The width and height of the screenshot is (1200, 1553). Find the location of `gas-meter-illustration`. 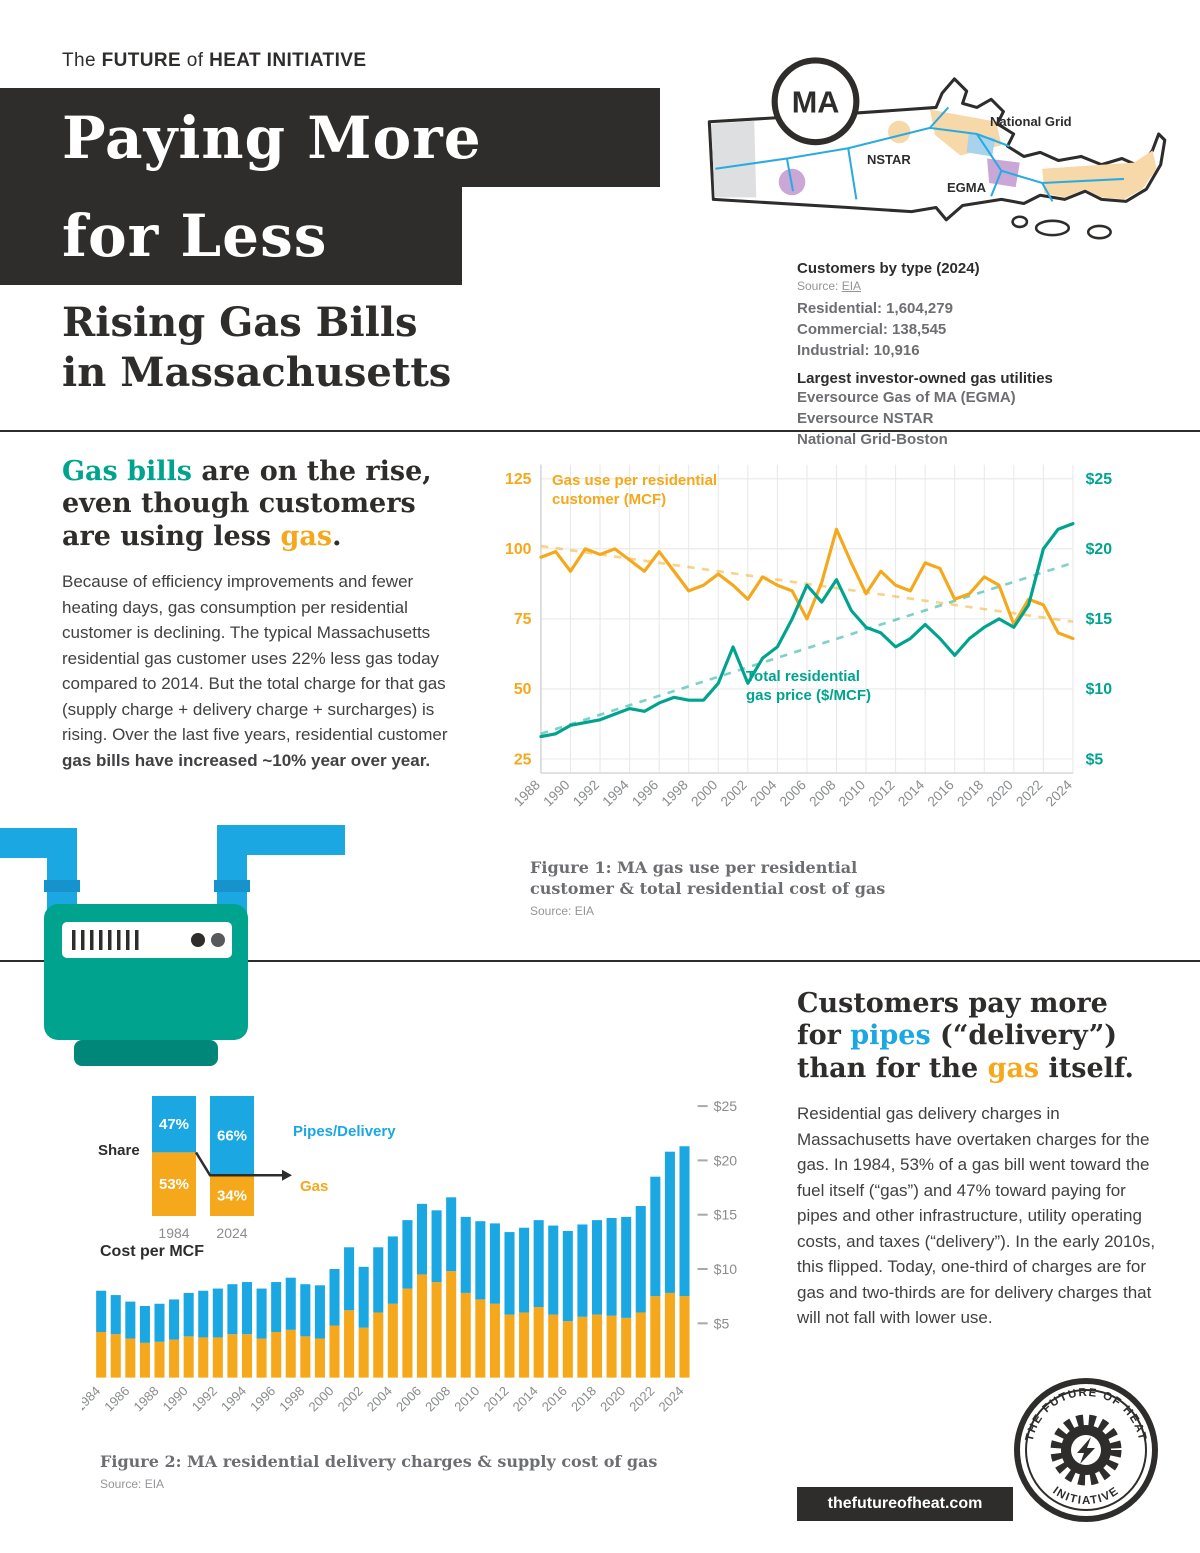

gas-meter-illustration is located at coordinates (172, 955).